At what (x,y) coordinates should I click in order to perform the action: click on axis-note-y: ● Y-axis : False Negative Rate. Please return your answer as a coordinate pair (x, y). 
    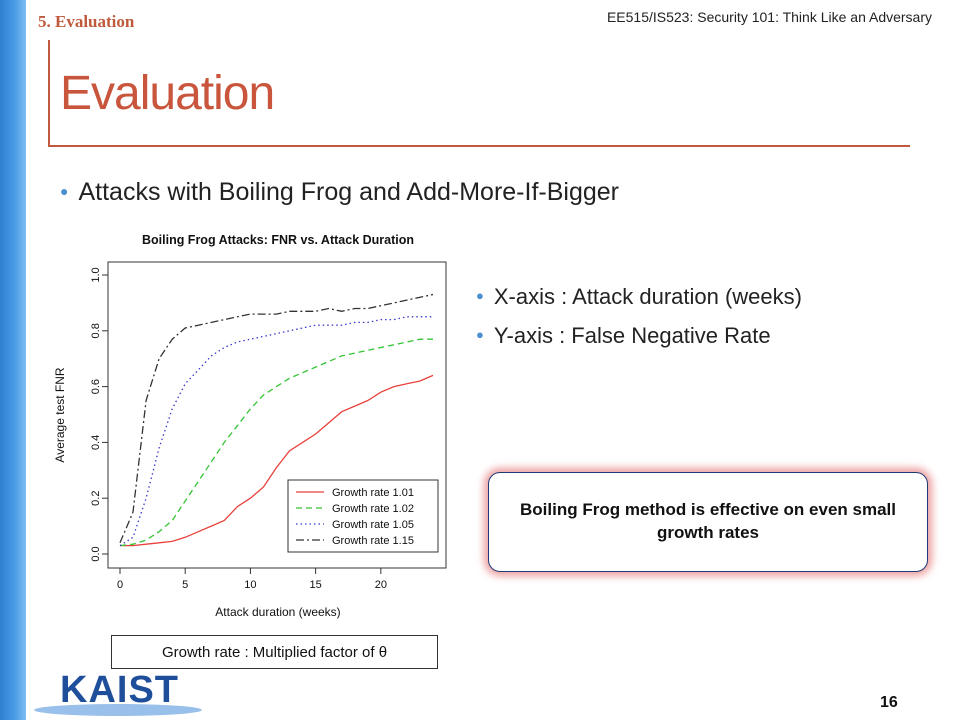
    Looking at the image, I should click on (639, 336).